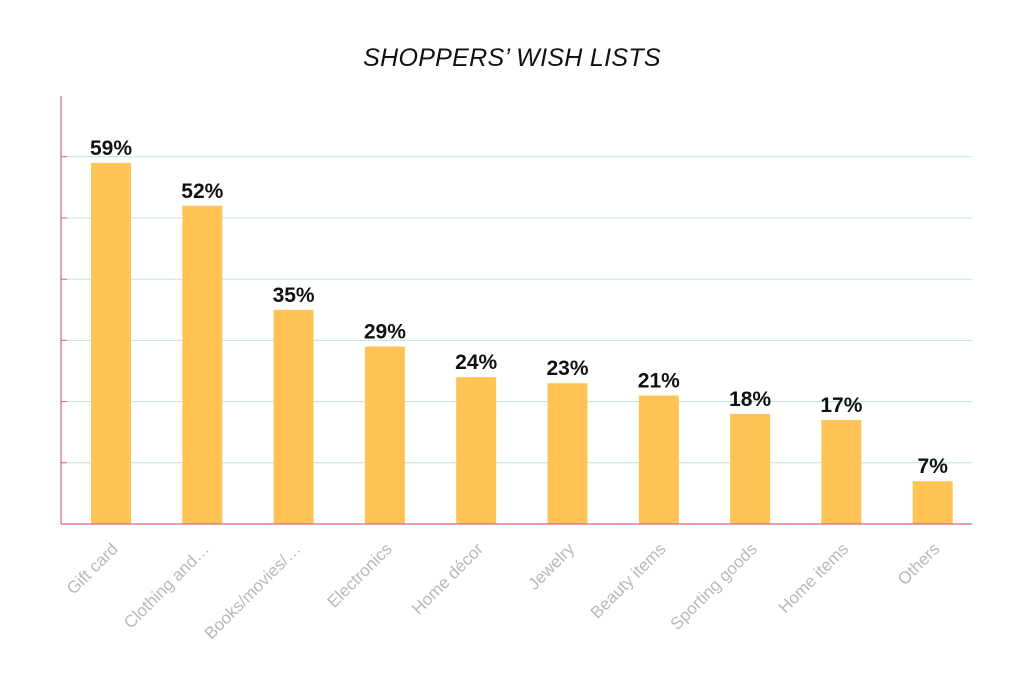 This screenshot has height=674, width=1024. What do you see at coordinates (714, 586) in the screenshot?
I see `x-tick-label: Sporting goods` at bounding box center [714, 586].